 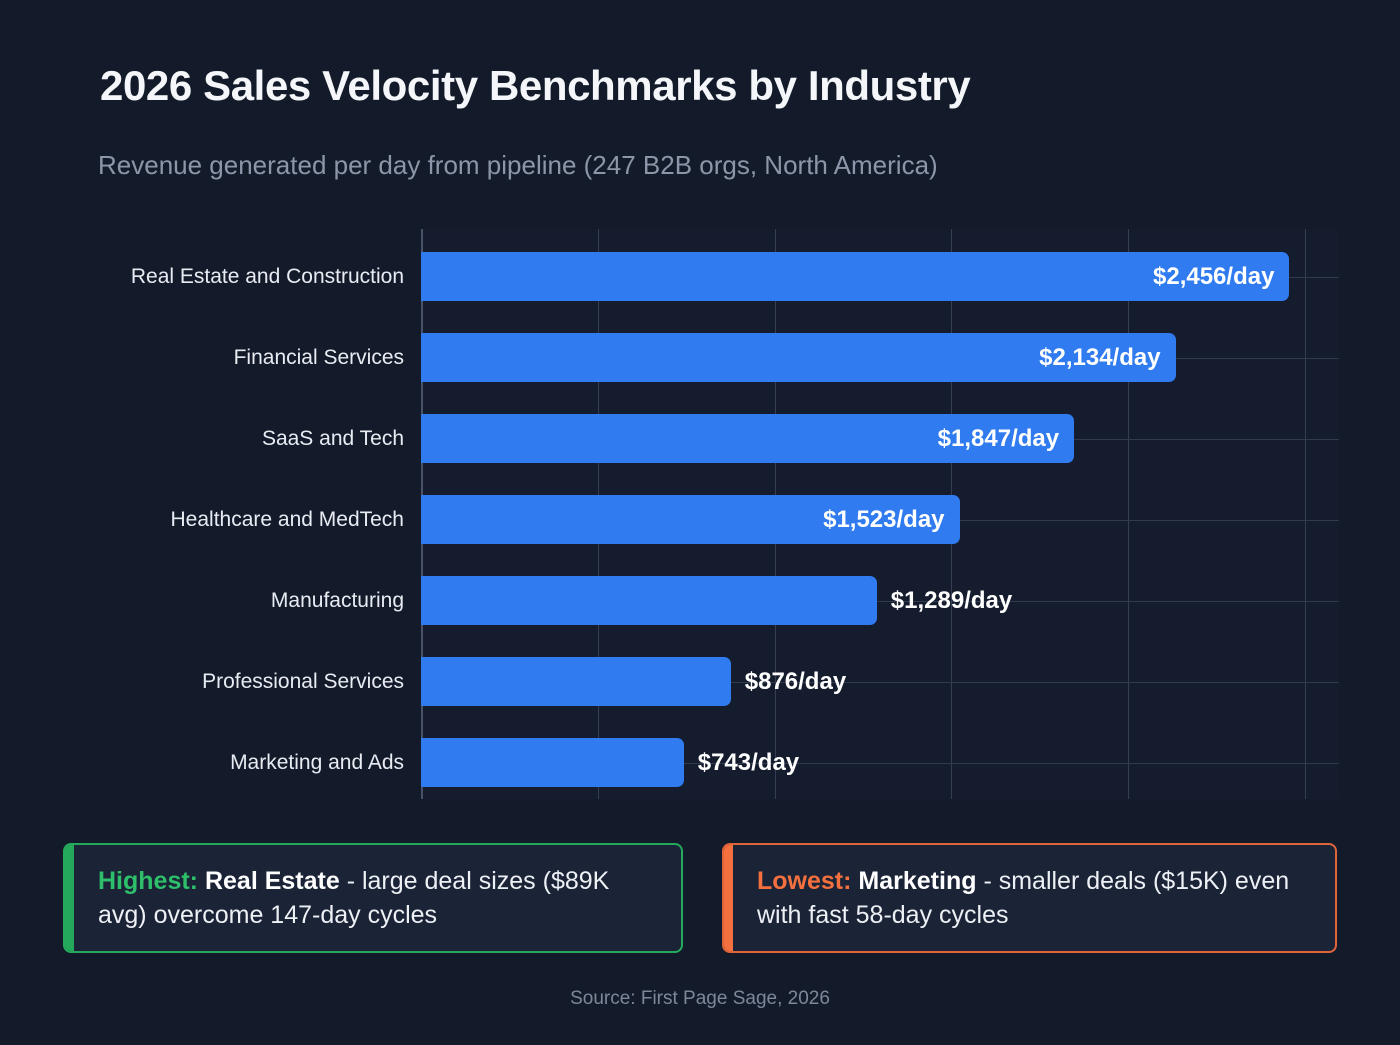 What do you see at coordinates (1214, 276) in the screenshot?
I see `value-label: $2,456/day` at bounding box center [1214, 276].